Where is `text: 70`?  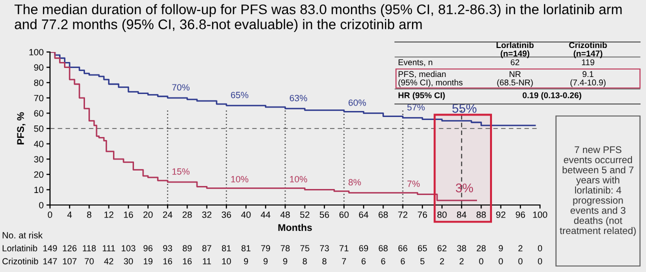 text: 70 is located at coordinates (89, 261).